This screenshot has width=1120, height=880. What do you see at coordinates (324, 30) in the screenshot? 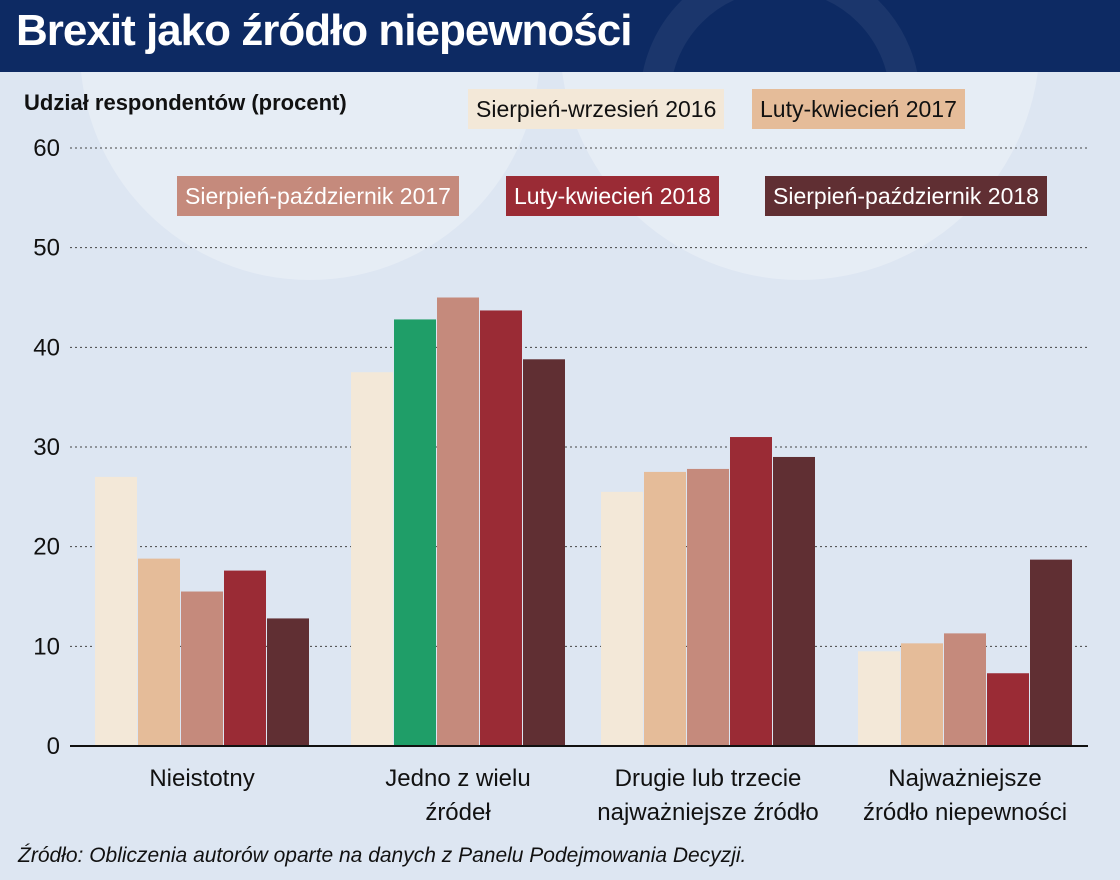
I see `chart-title: Brexit jako źródło niepewności` at bounding box center [324, 30].